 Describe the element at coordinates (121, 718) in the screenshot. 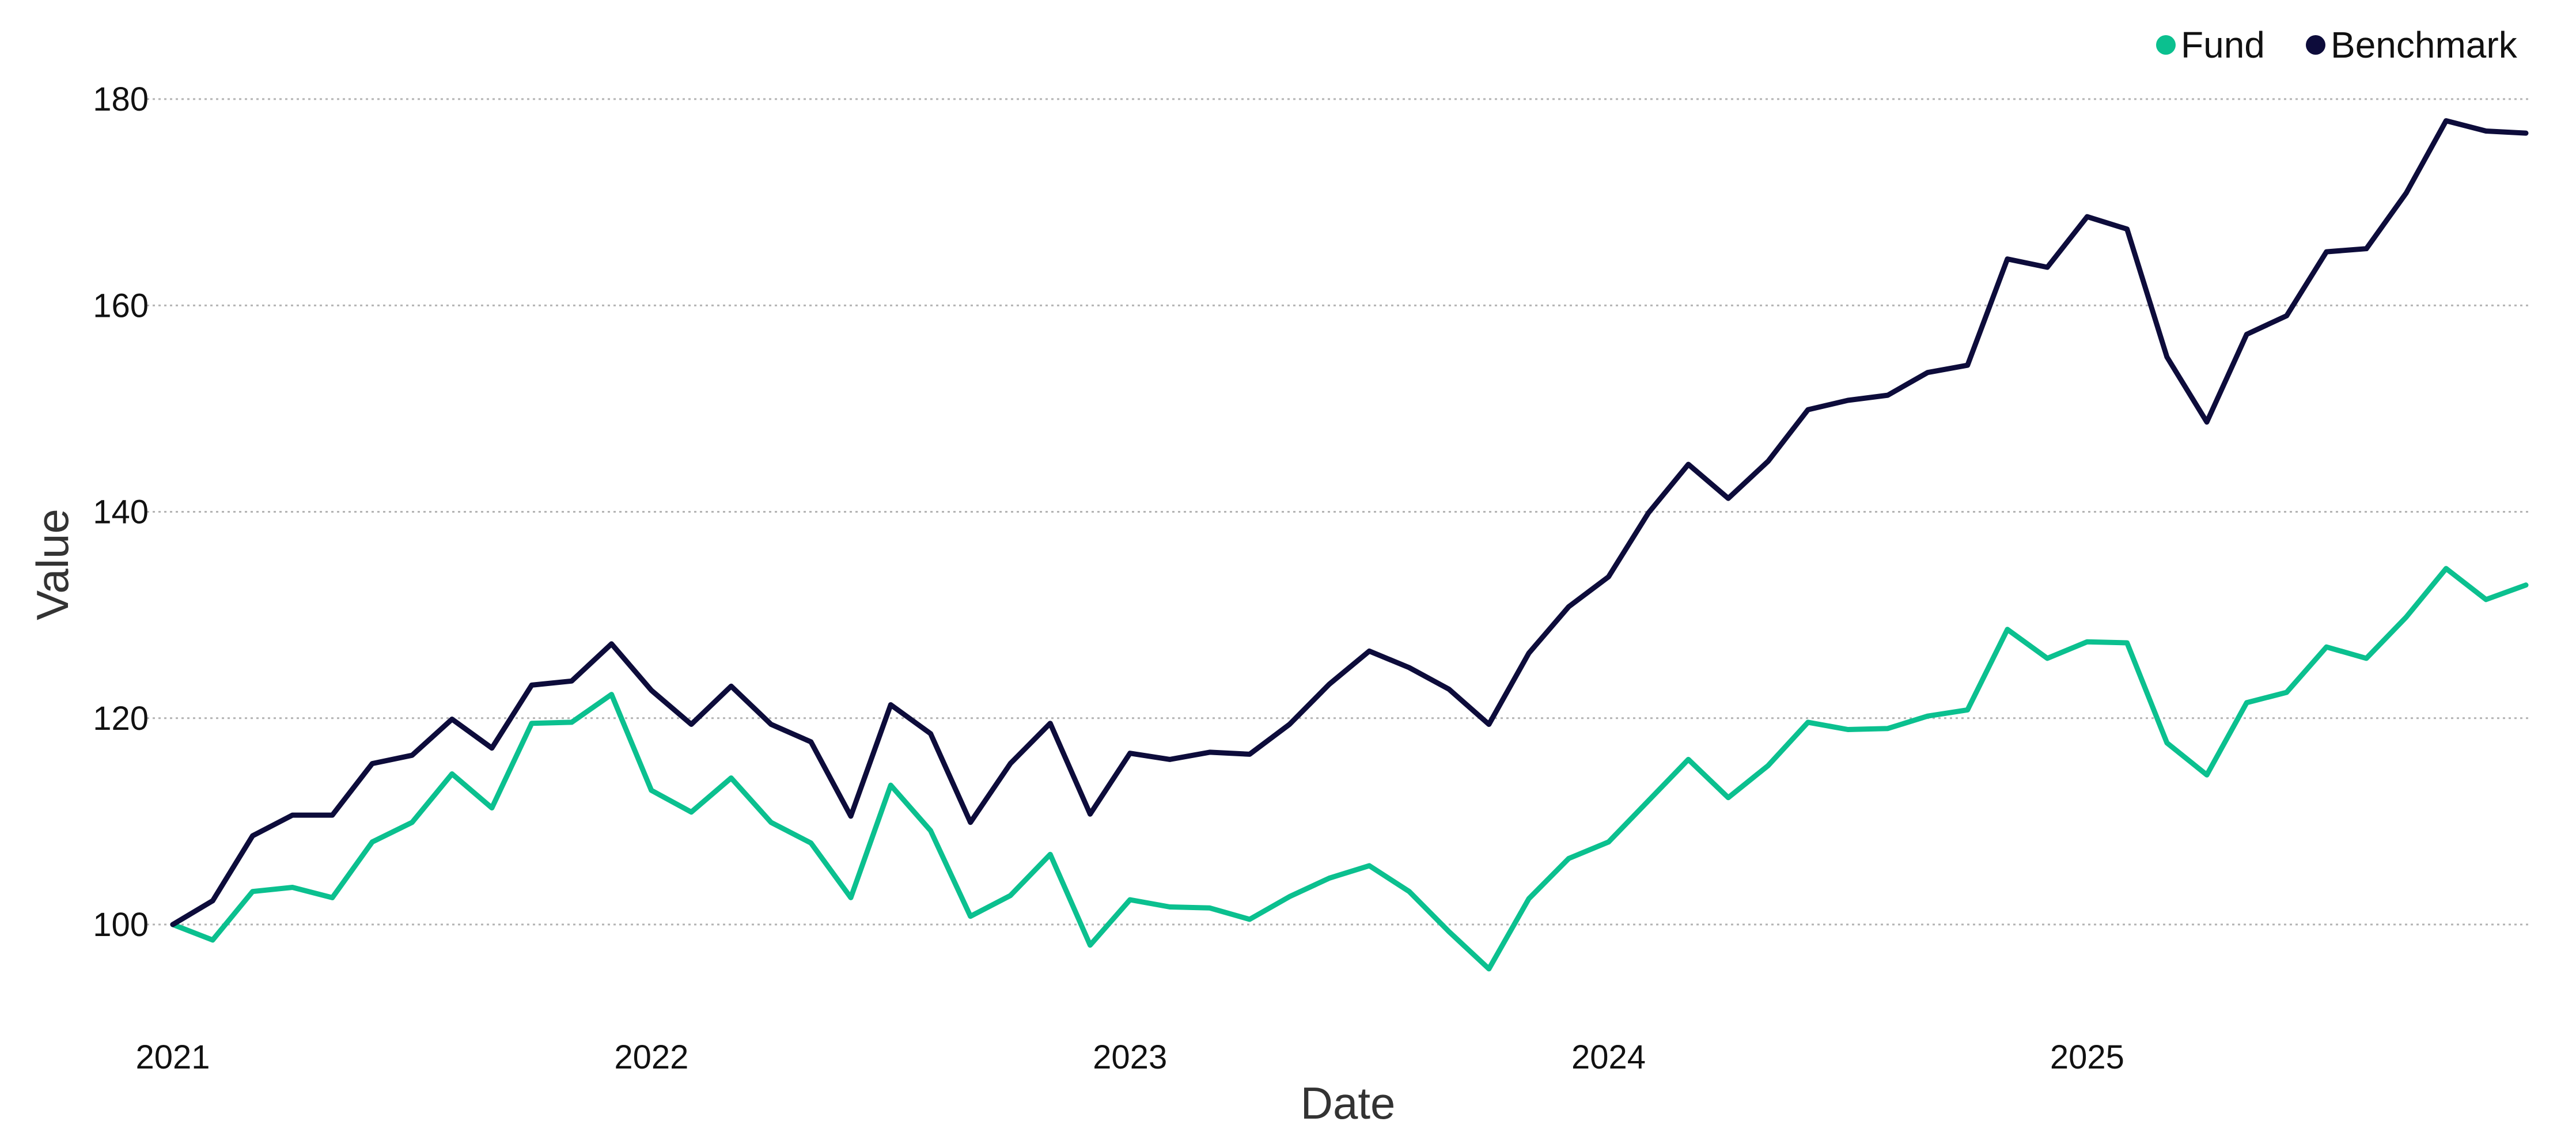

I see `y-tick-label-120: 120` at that location.